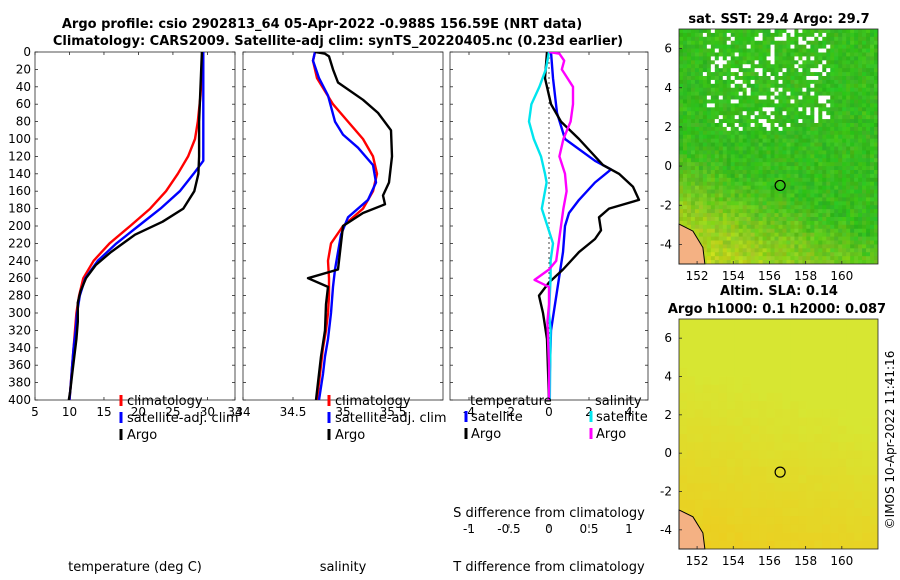 This screenshot has width=900, height=580. Describe the element at coordinates (207, 412) in the screenshot. I see `x-tick-label: 30` at that location.